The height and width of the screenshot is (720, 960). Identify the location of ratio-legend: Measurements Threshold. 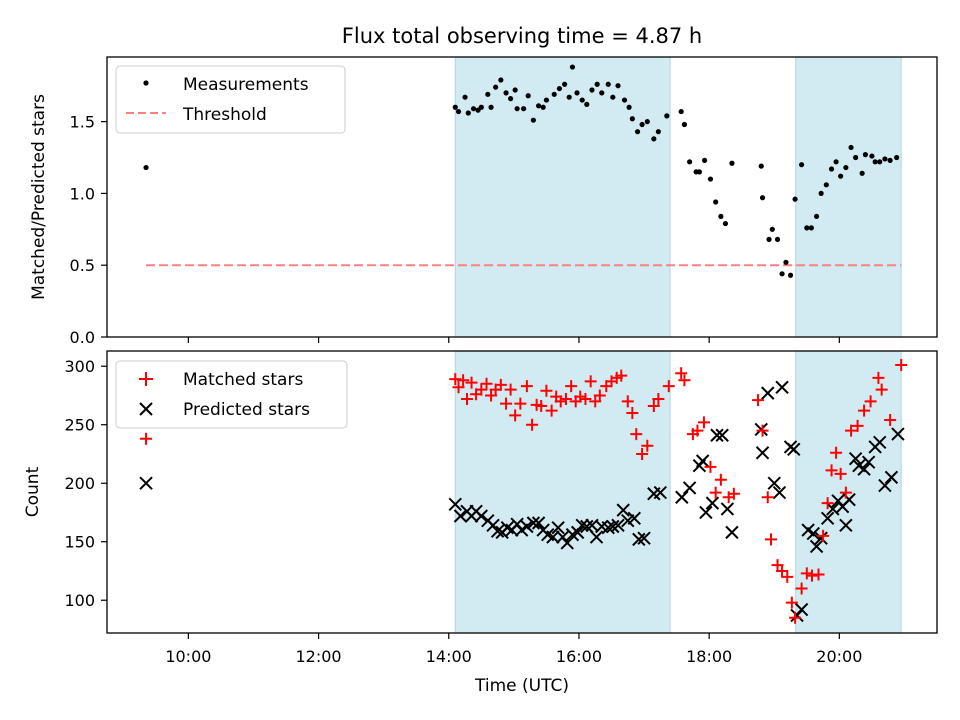
(230, 99).